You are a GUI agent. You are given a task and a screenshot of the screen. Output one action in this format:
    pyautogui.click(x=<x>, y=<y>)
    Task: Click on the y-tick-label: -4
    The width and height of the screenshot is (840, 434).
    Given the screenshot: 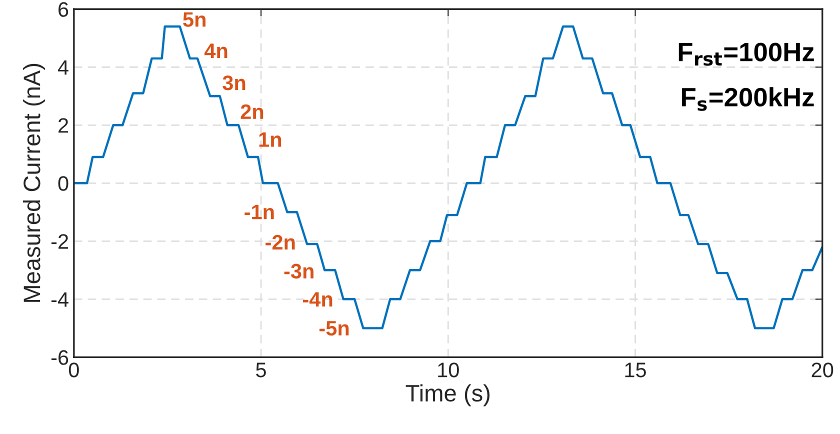 What is the action you would take?
    pyautogui.click(x=59, y=299)
    